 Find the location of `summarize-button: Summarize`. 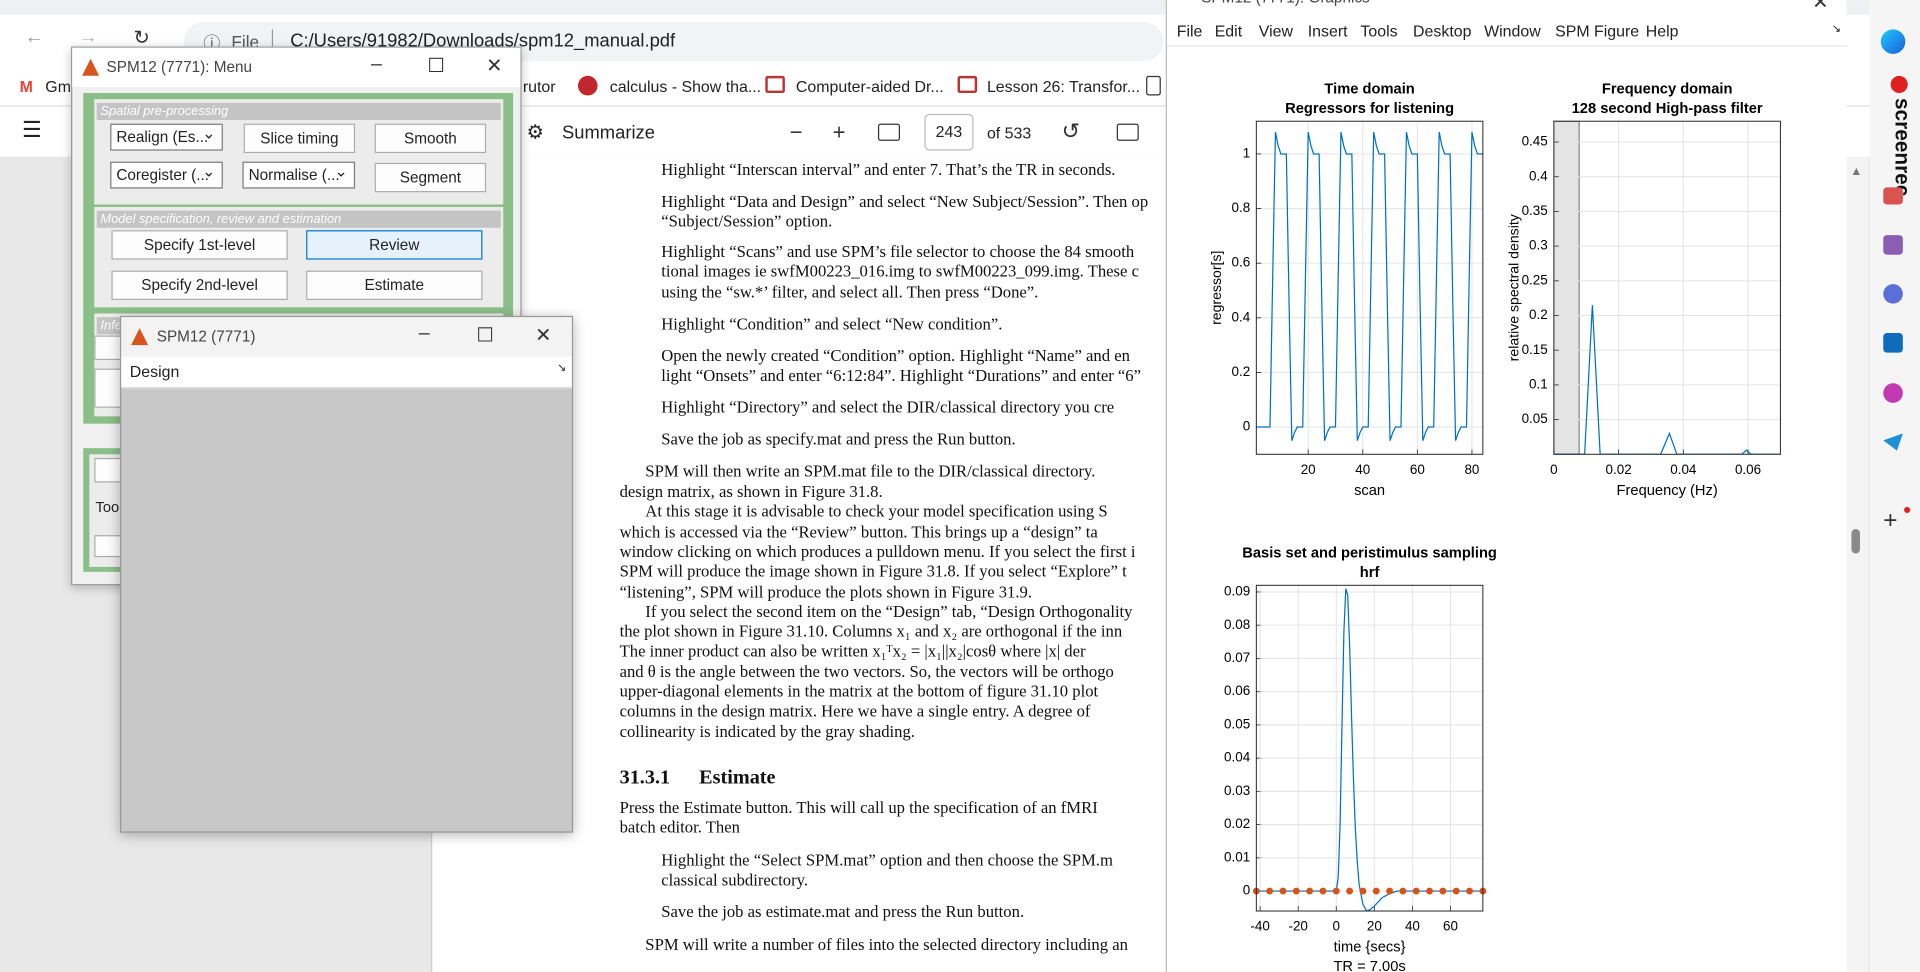

summarize-button: Summarize is located at coordinates (608, 133).